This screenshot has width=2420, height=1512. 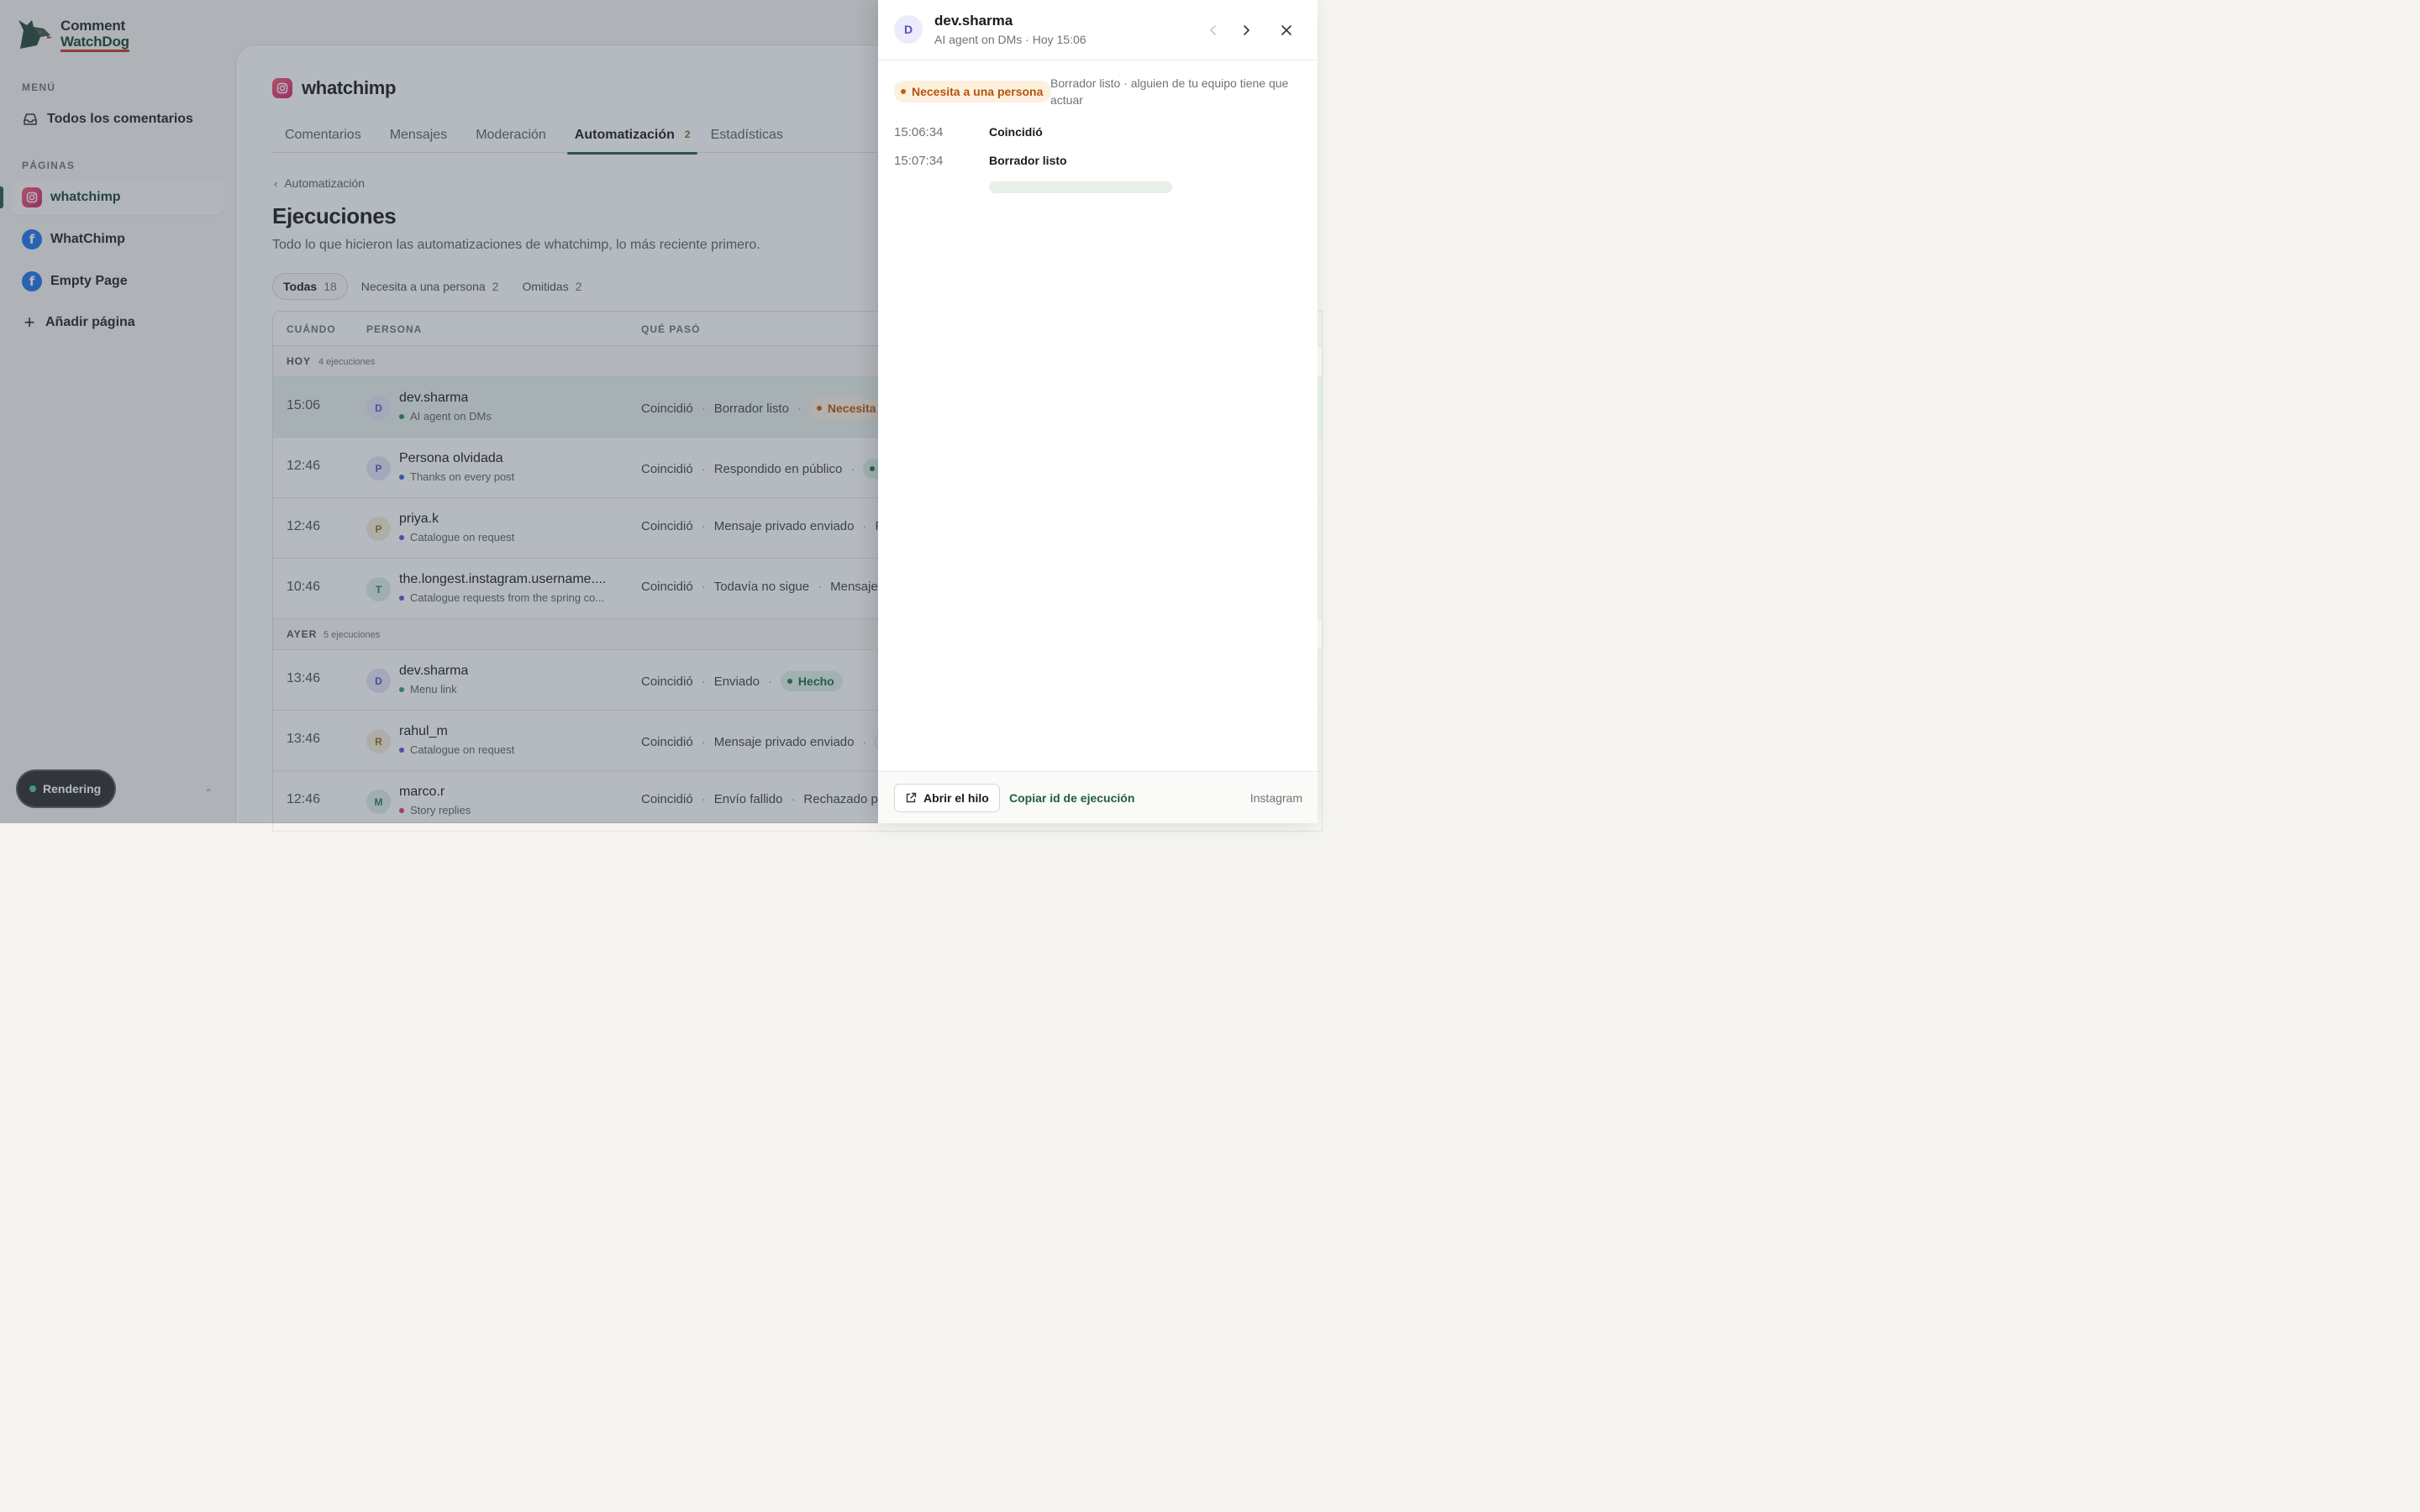 What do you see at coordinates (765, 799) in the screenshot?
I see `row-what-happened: Coincidió · Envío fallido · Rechazado por` at bounding box center [765, 799].